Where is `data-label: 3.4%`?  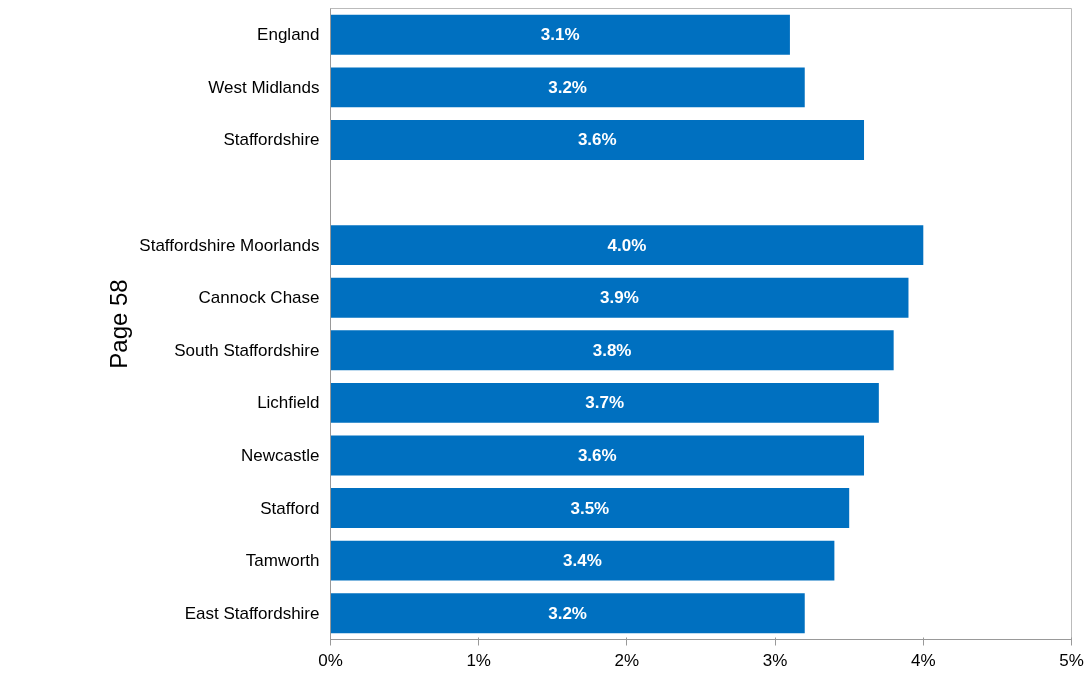
data-label: 3.4% is located at coordinates (582, 561).